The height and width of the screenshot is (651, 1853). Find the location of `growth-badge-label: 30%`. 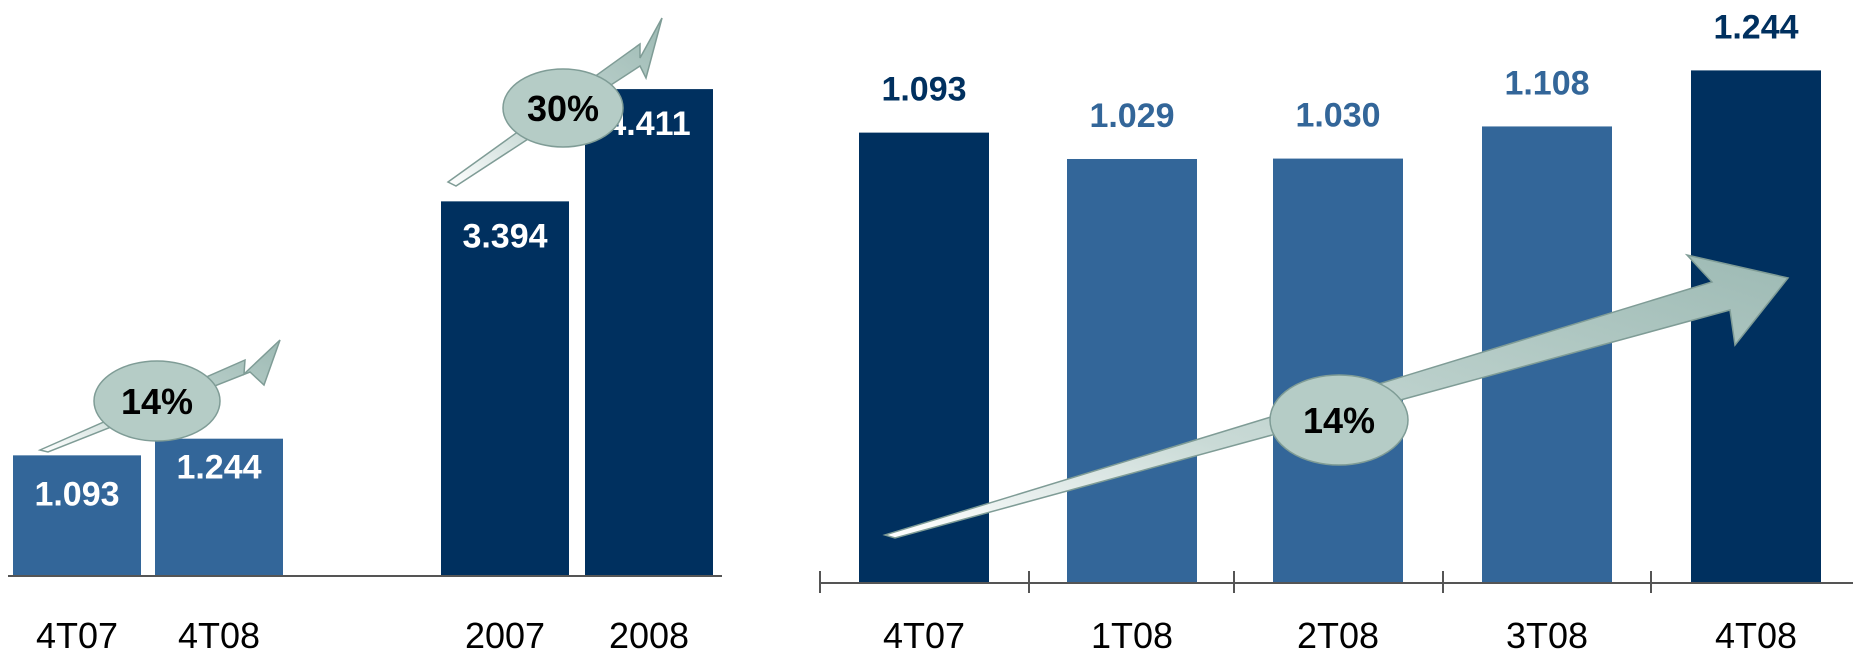

growth-badge-label: 30% is located at coordinates (563, 108).